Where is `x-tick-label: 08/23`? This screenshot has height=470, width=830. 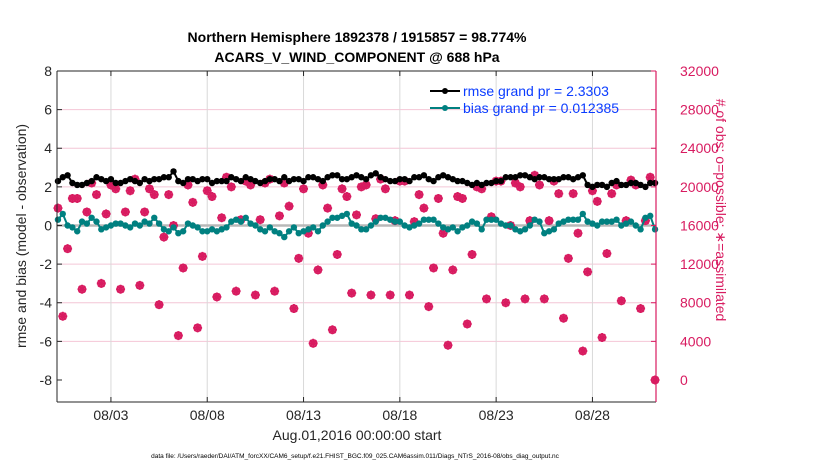 x-tick-label: 08/23 is located at coordinates (496, 415).